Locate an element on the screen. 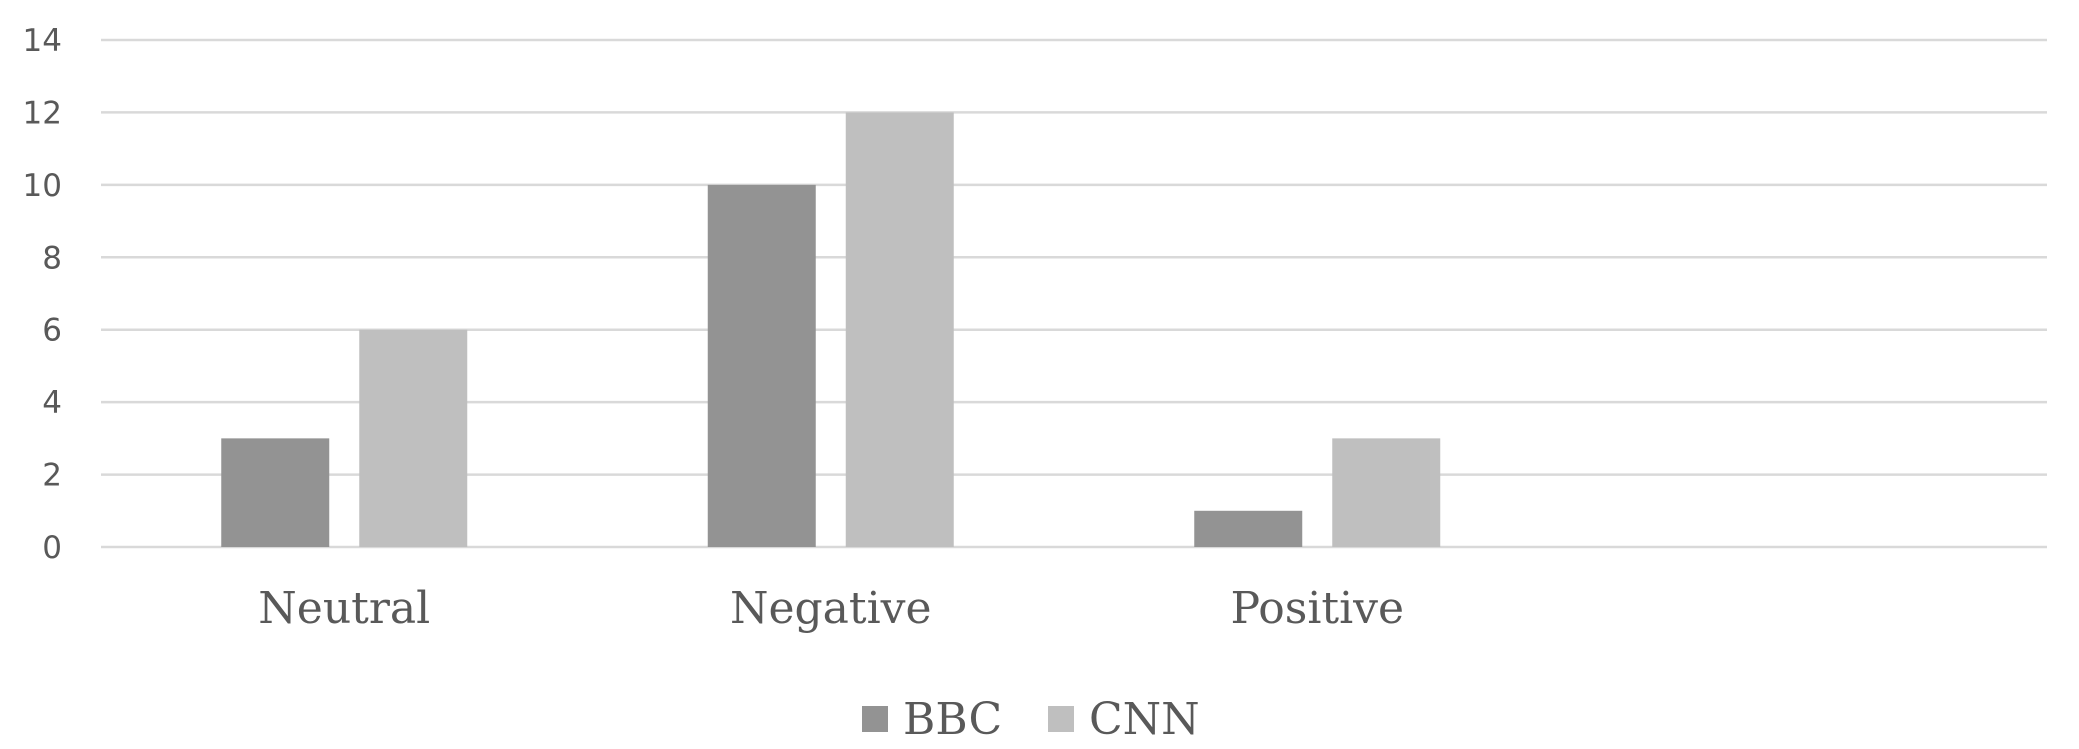 The height and width of the screenshot is (749, 2079). y-tick-label: 0 is located at coordinates (52, 548).